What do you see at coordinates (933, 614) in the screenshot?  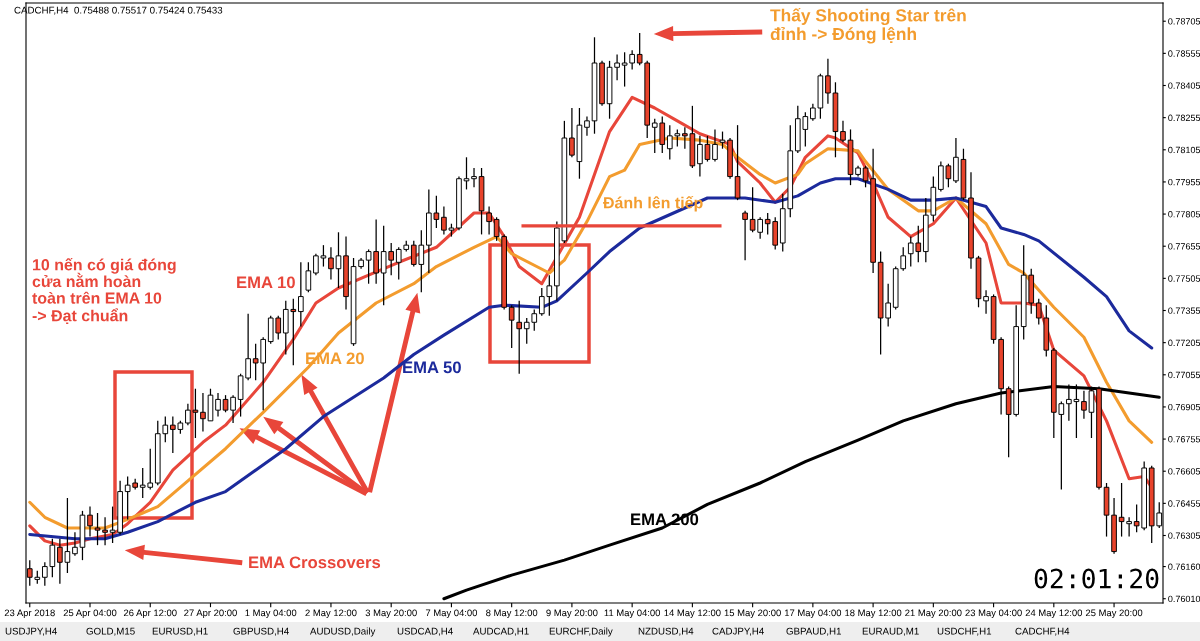 I see `x-tick-label: 21 May 20:00` at bounding box center [933, 614].